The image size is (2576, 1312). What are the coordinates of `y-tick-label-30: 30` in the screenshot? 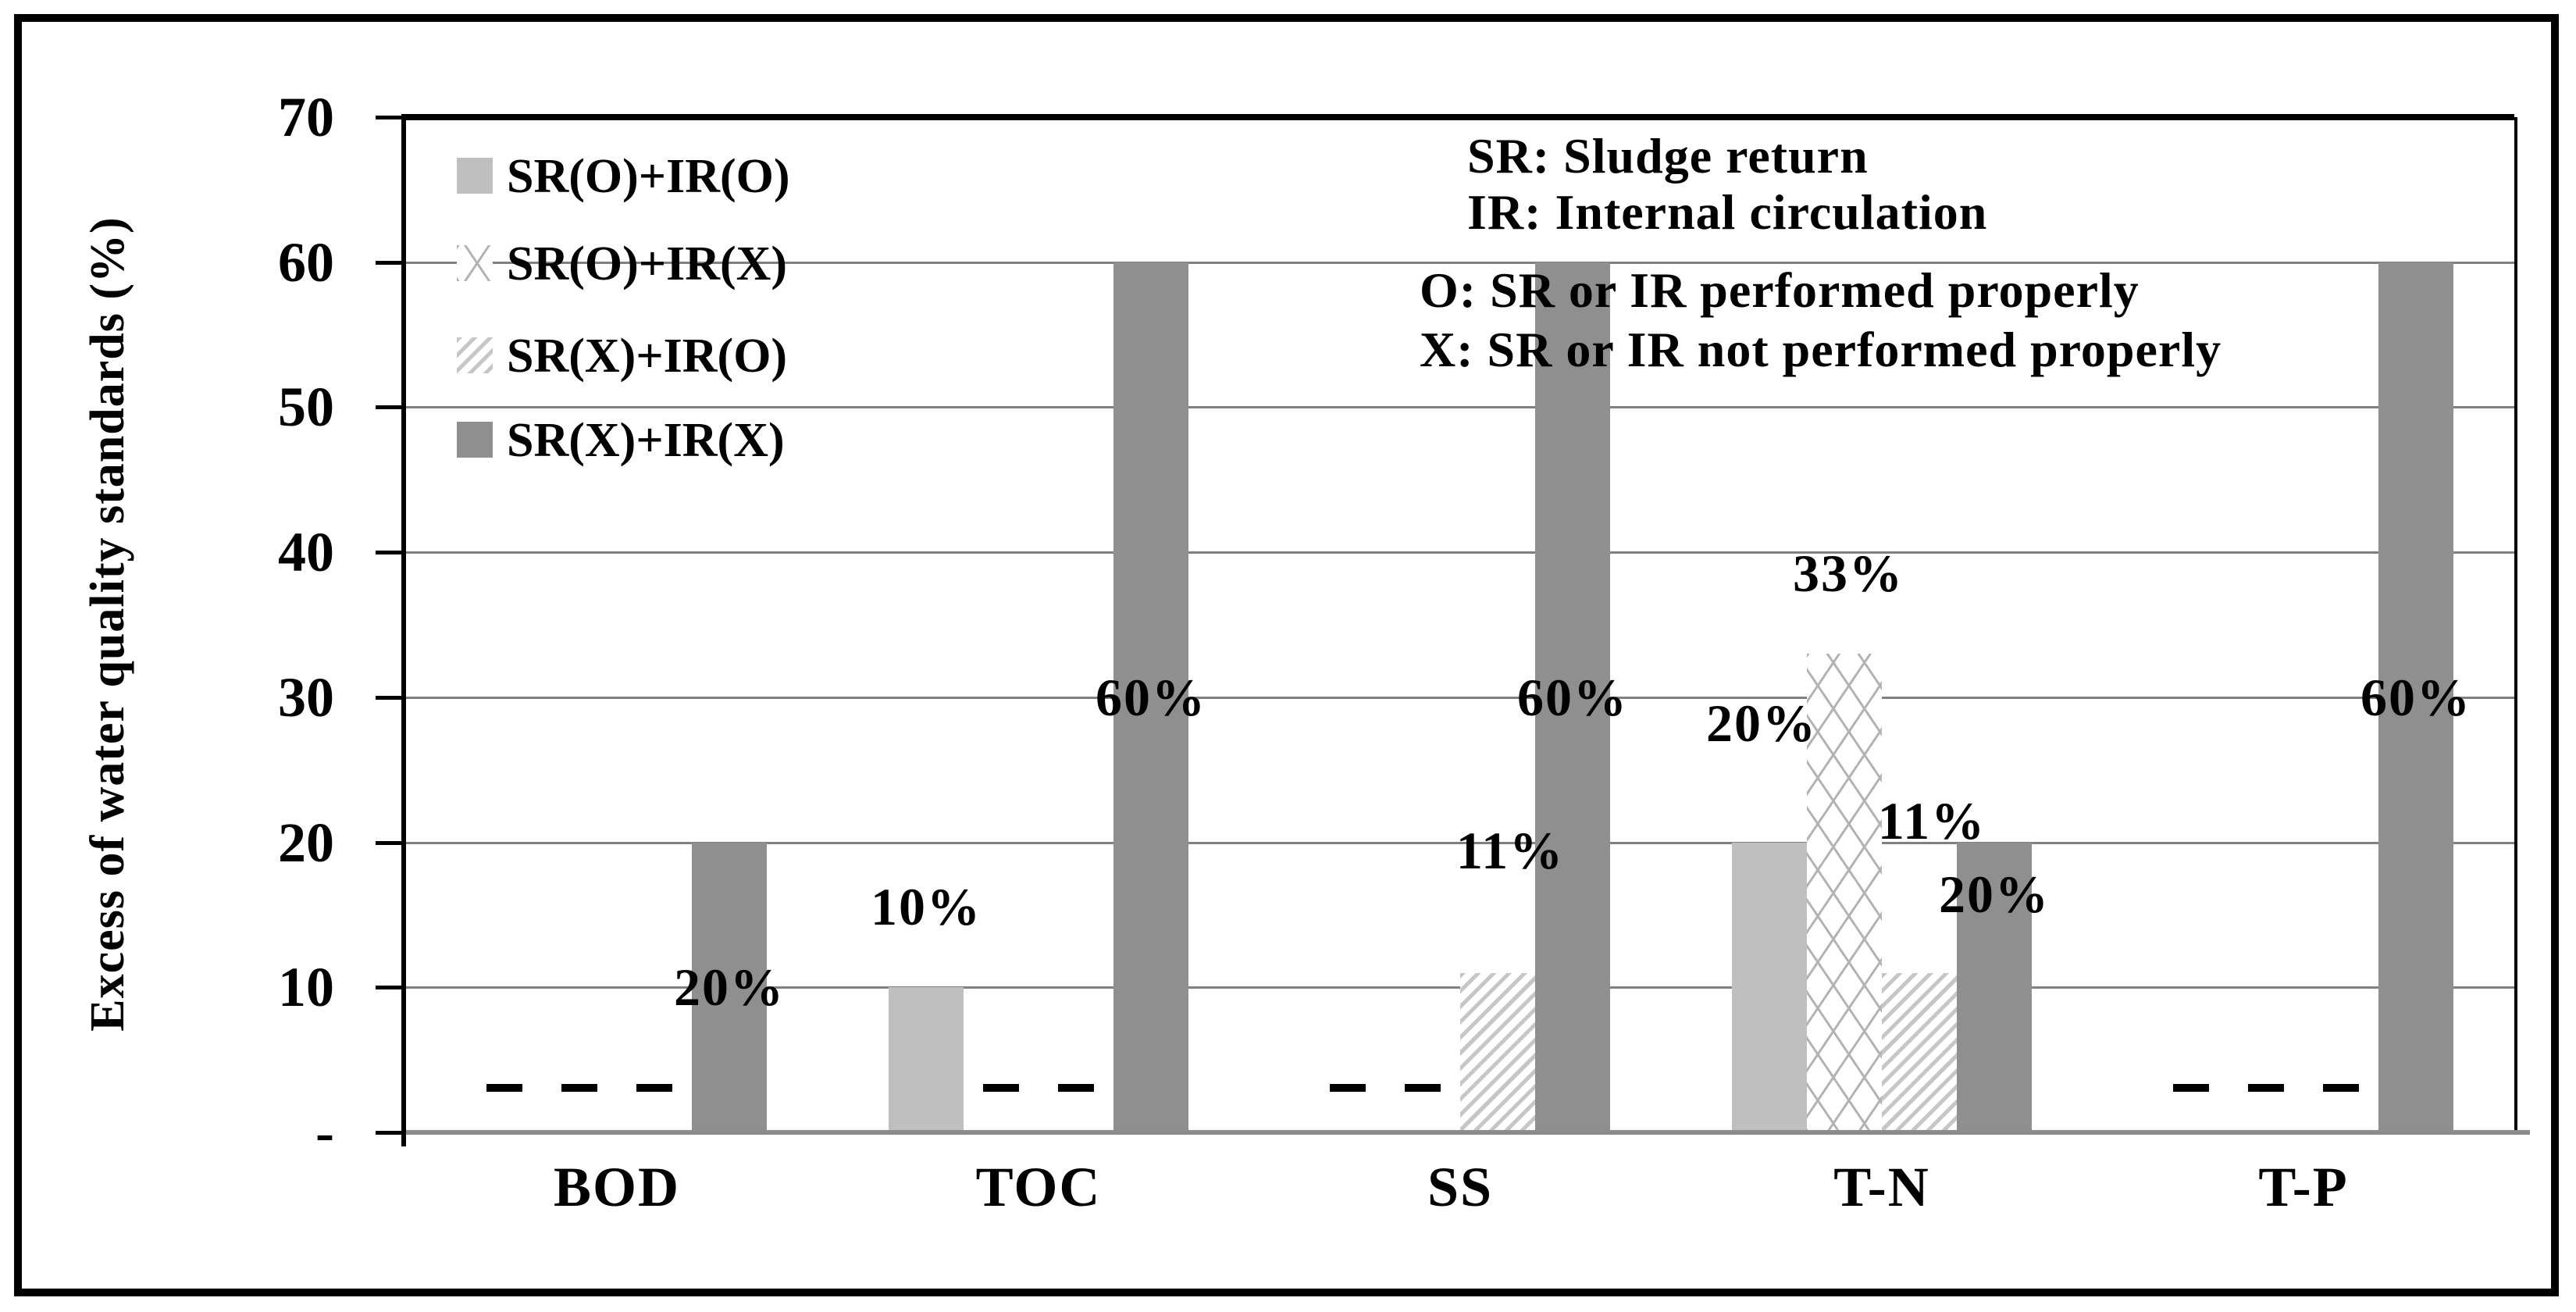 It's located at (306, 697).